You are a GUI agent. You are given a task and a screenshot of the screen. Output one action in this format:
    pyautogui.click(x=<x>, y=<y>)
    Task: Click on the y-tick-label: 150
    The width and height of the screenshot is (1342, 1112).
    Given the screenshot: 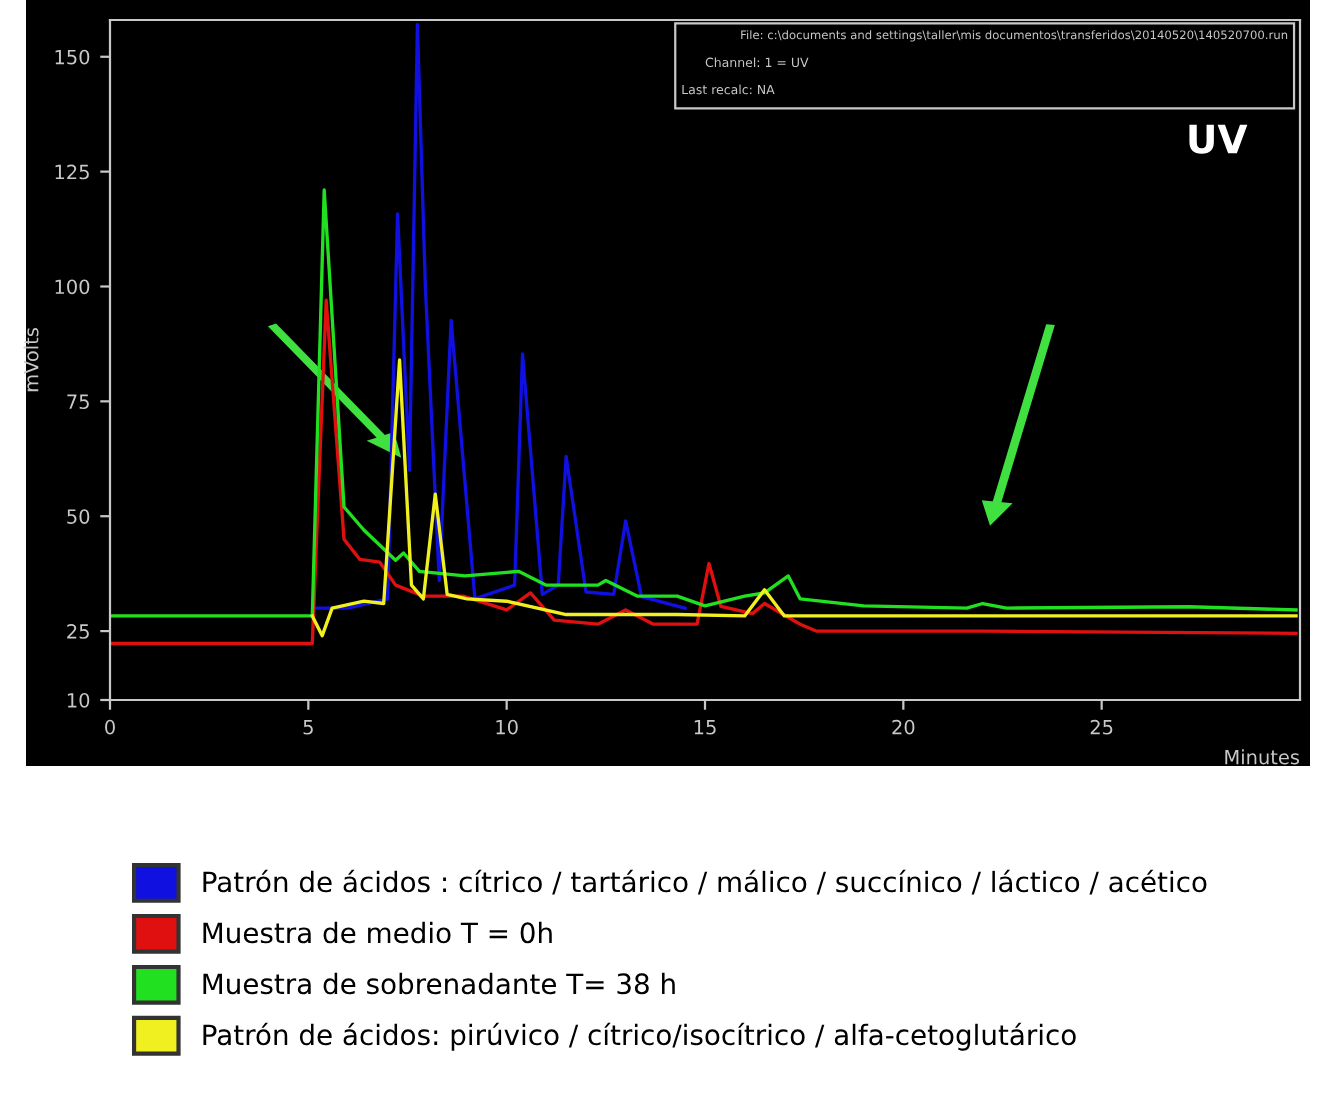 What is the action you would take?
    pyautogui.click(x=72, y=57)
    